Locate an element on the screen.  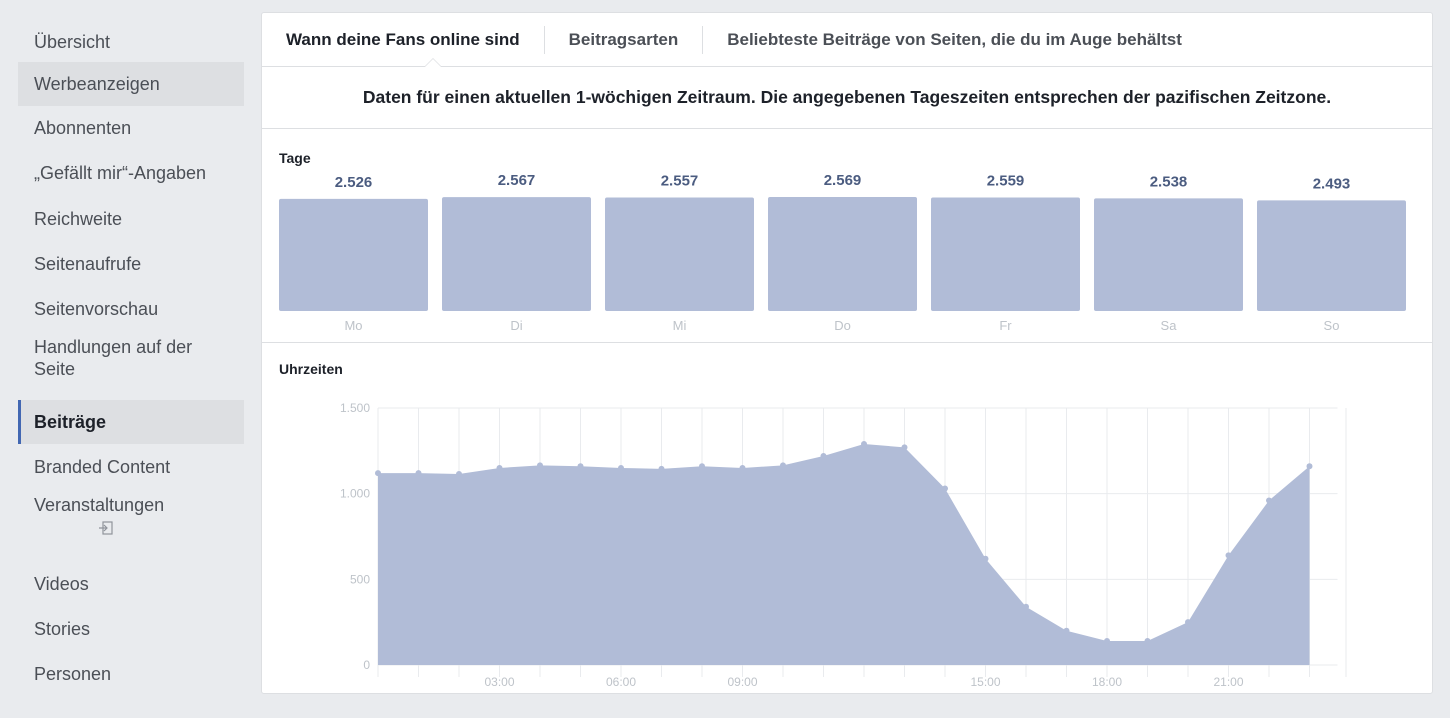
sidebar-item-content: Seitenvorschau is located at coordinates (96, 309).